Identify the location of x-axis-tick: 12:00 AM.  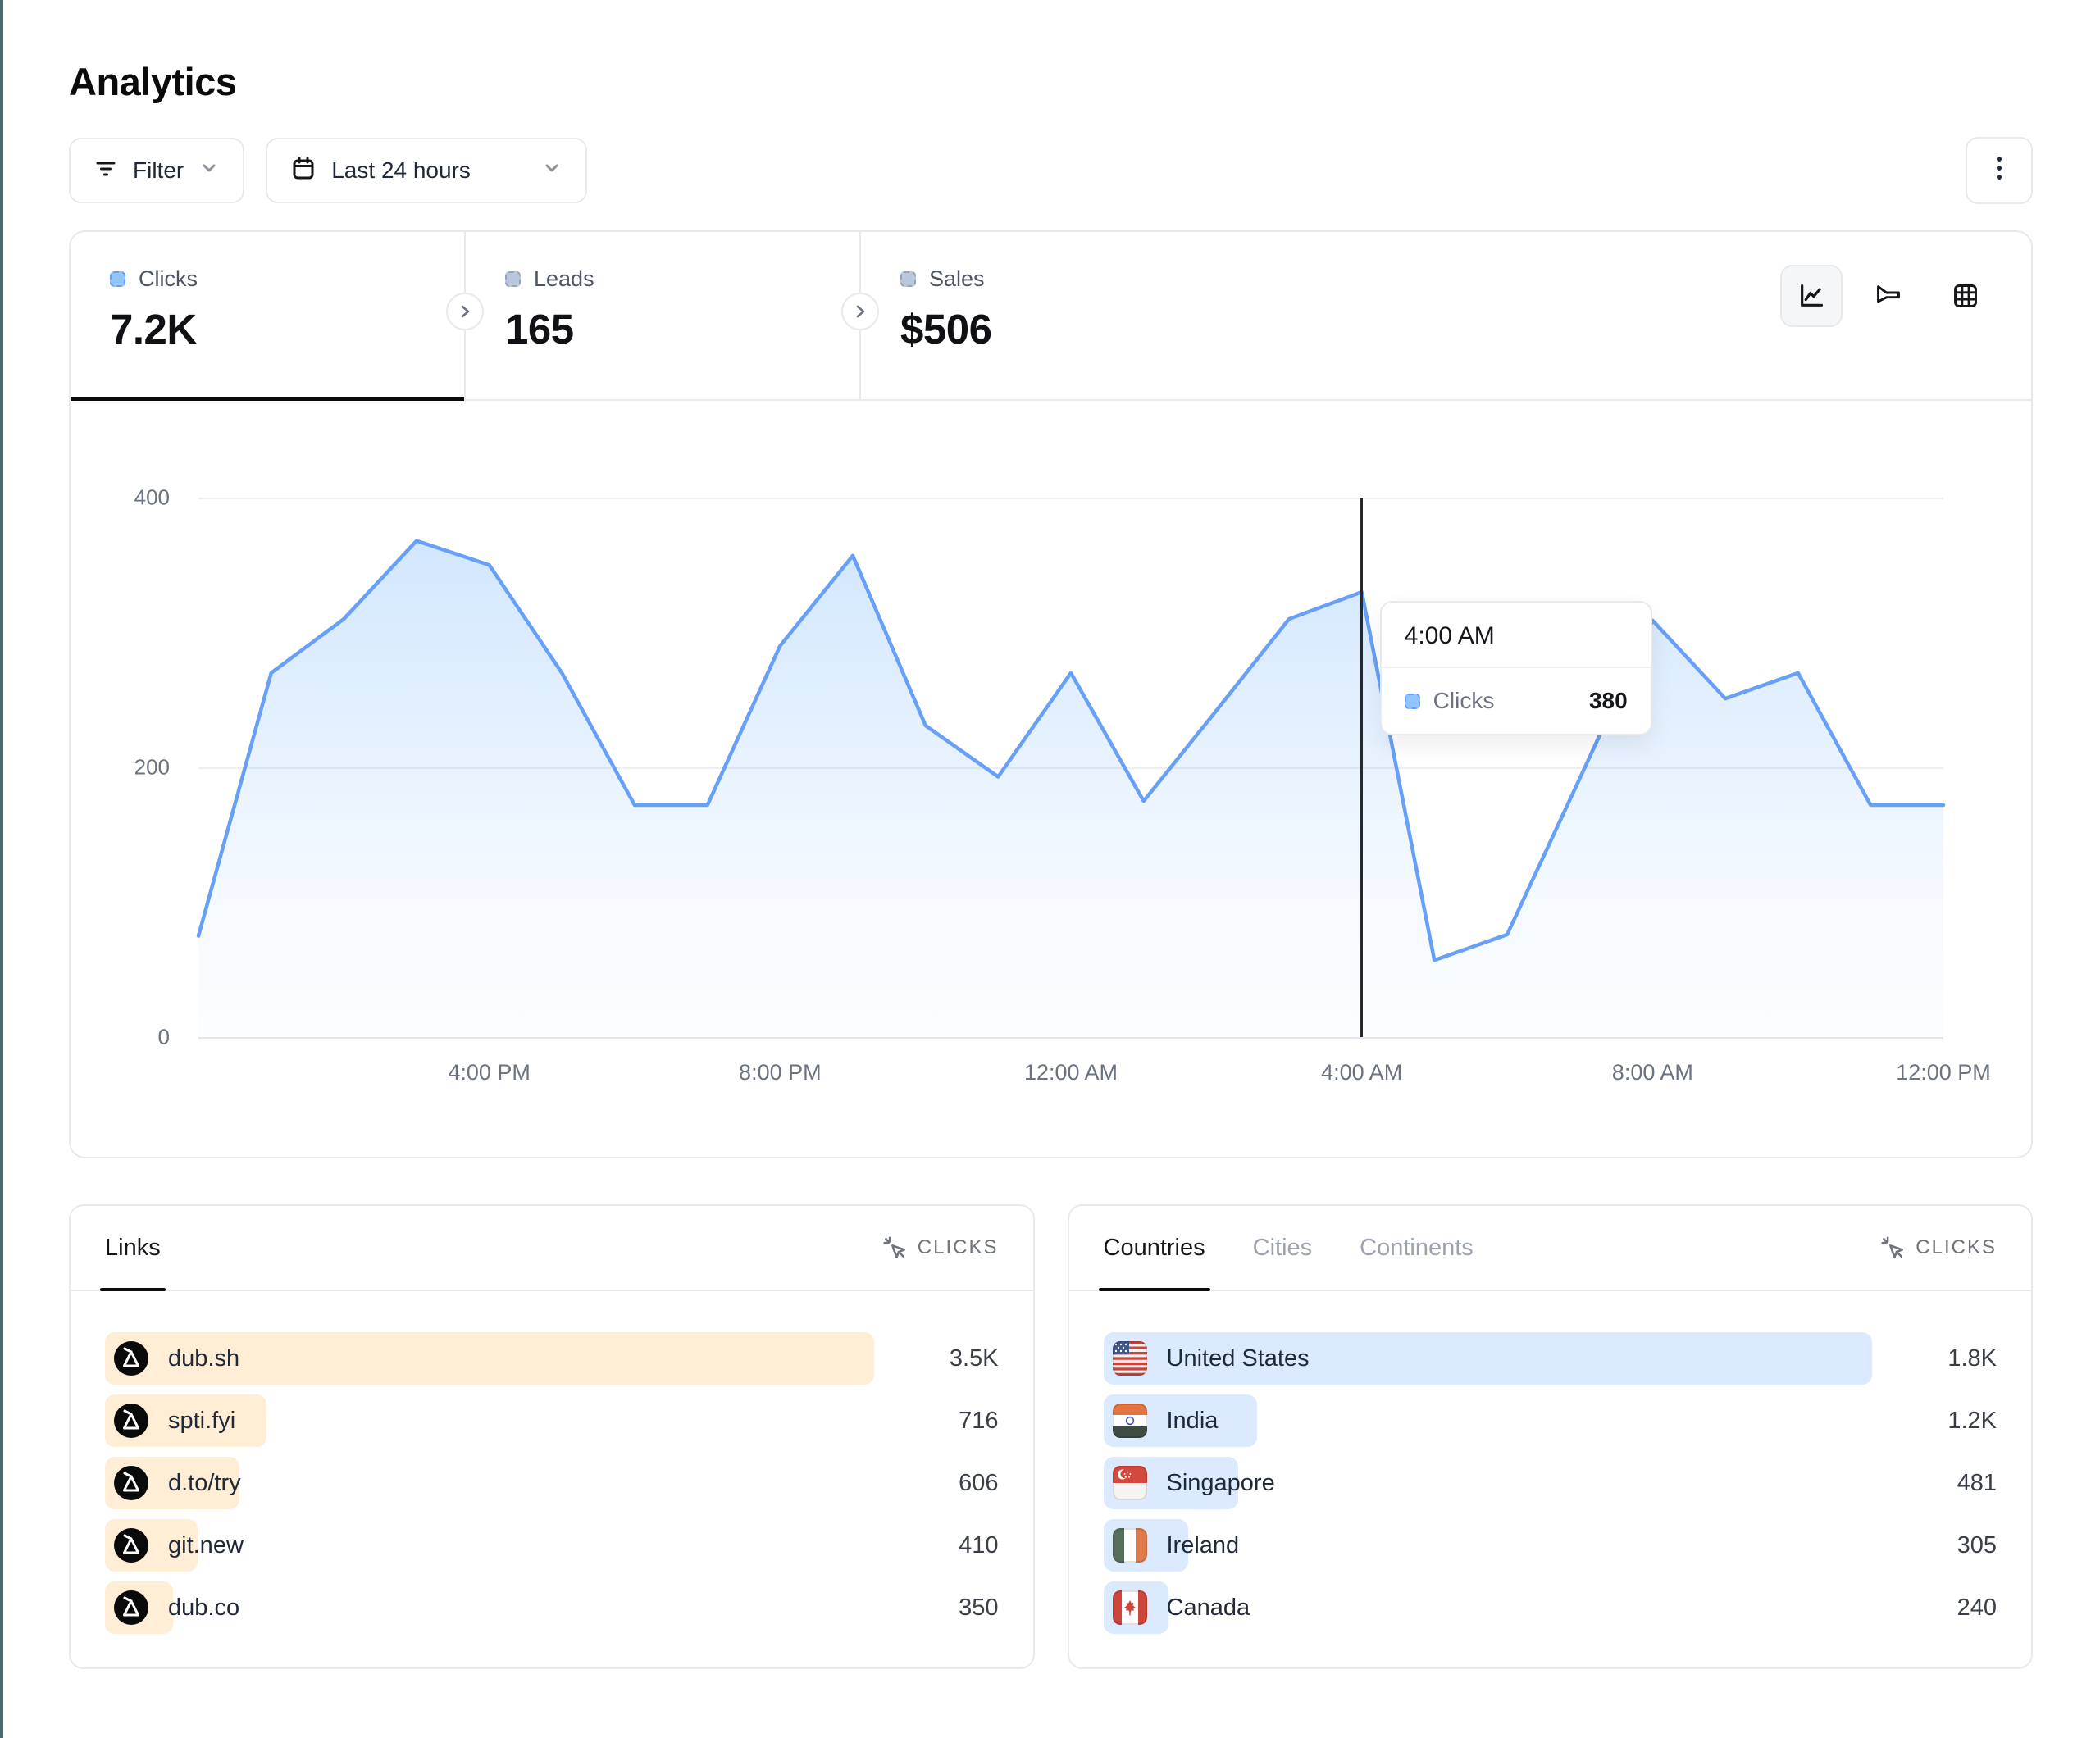
(1070, 1072).